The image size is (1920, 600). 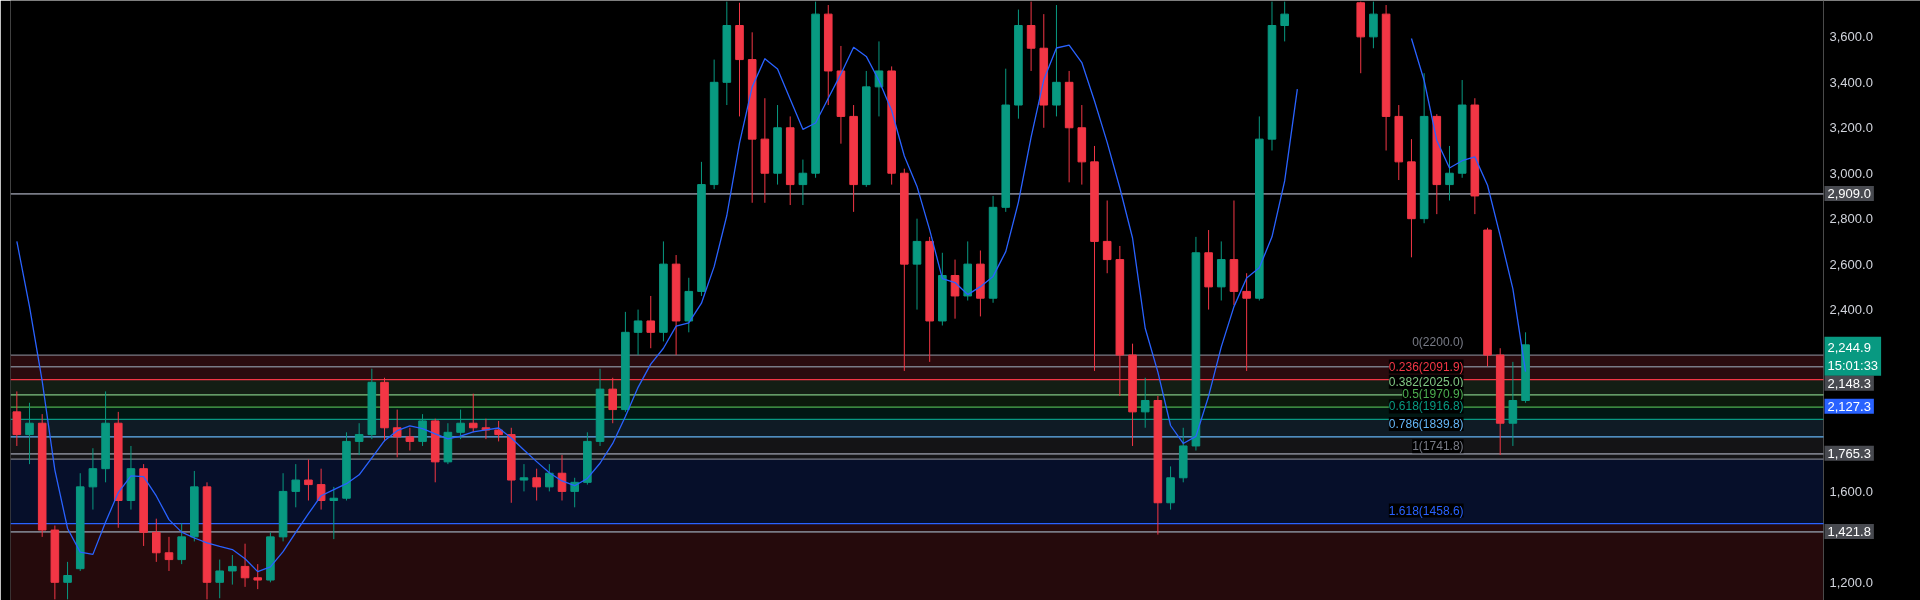 What do you see at coordinates (1851, 310) in the screenshot?
I see `y-tick-label: 2,400.0` at bounding box center [1851, 310].